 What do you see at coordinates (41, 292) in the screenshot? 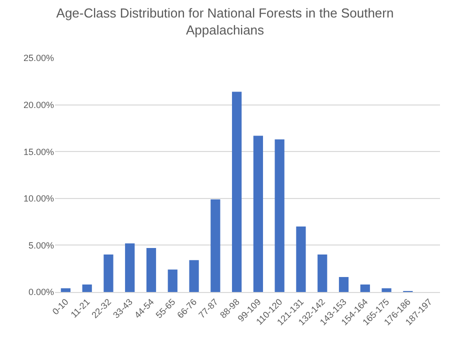
I see `y-tick-label: 0.00%` at bounding box center [41, 292].